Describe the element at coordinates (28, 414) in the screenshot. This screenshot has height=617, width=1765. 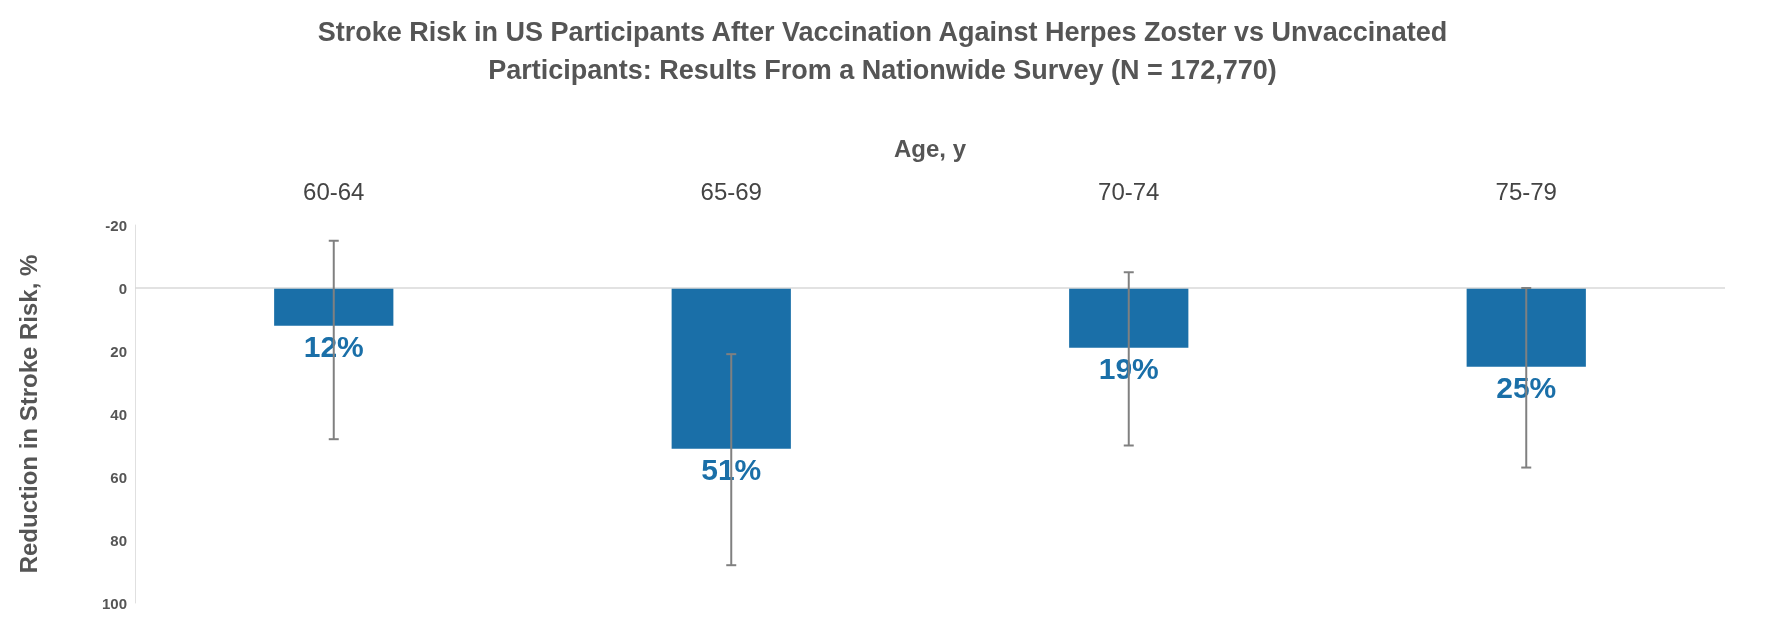
I see `y-axis-title: Reduction in Stroke Risk, %` at that location.